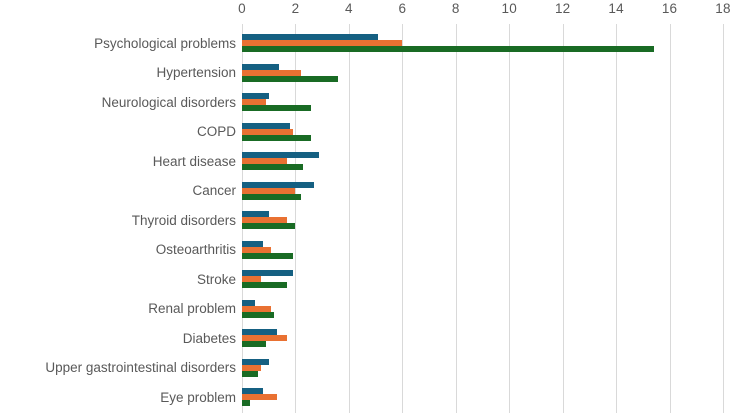 This screenshot has height=413, width=733. What do you see at coordinates (194, 161) in the screenshot?
I see `category-label: Heart disease` at bounding box center [194, 161].